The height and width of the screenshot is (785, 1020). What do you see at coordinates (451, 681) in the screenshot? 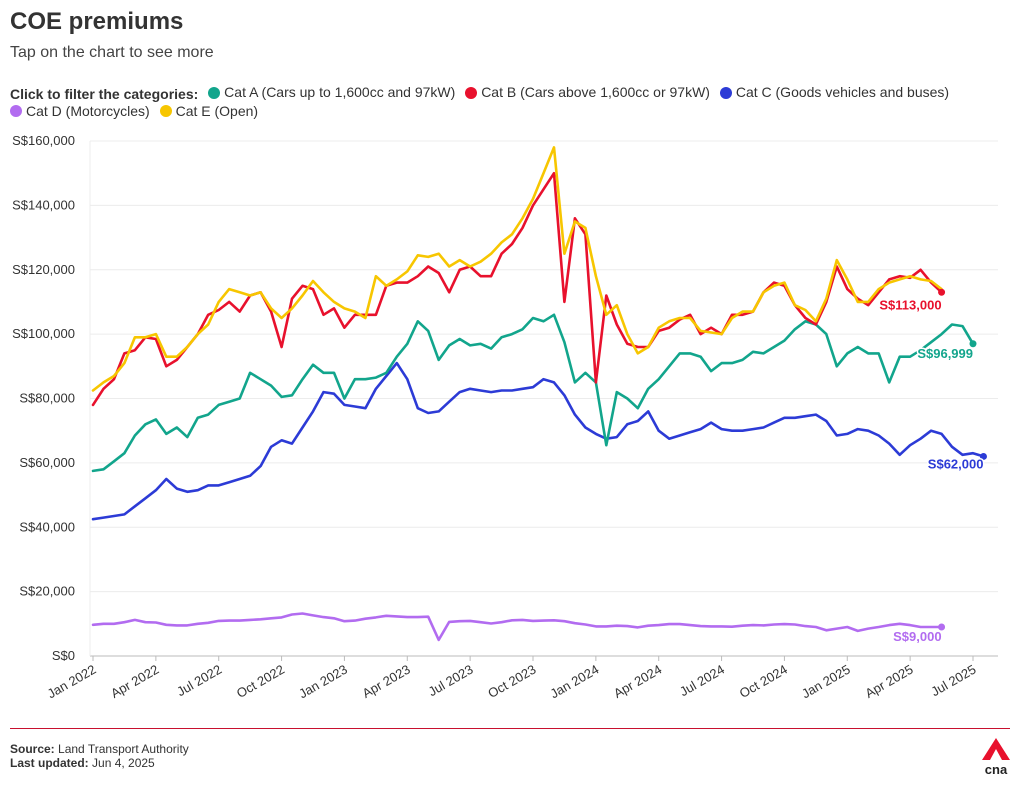
I see `x-tick-label: Jul 2023` at bounding box center [451, 681].